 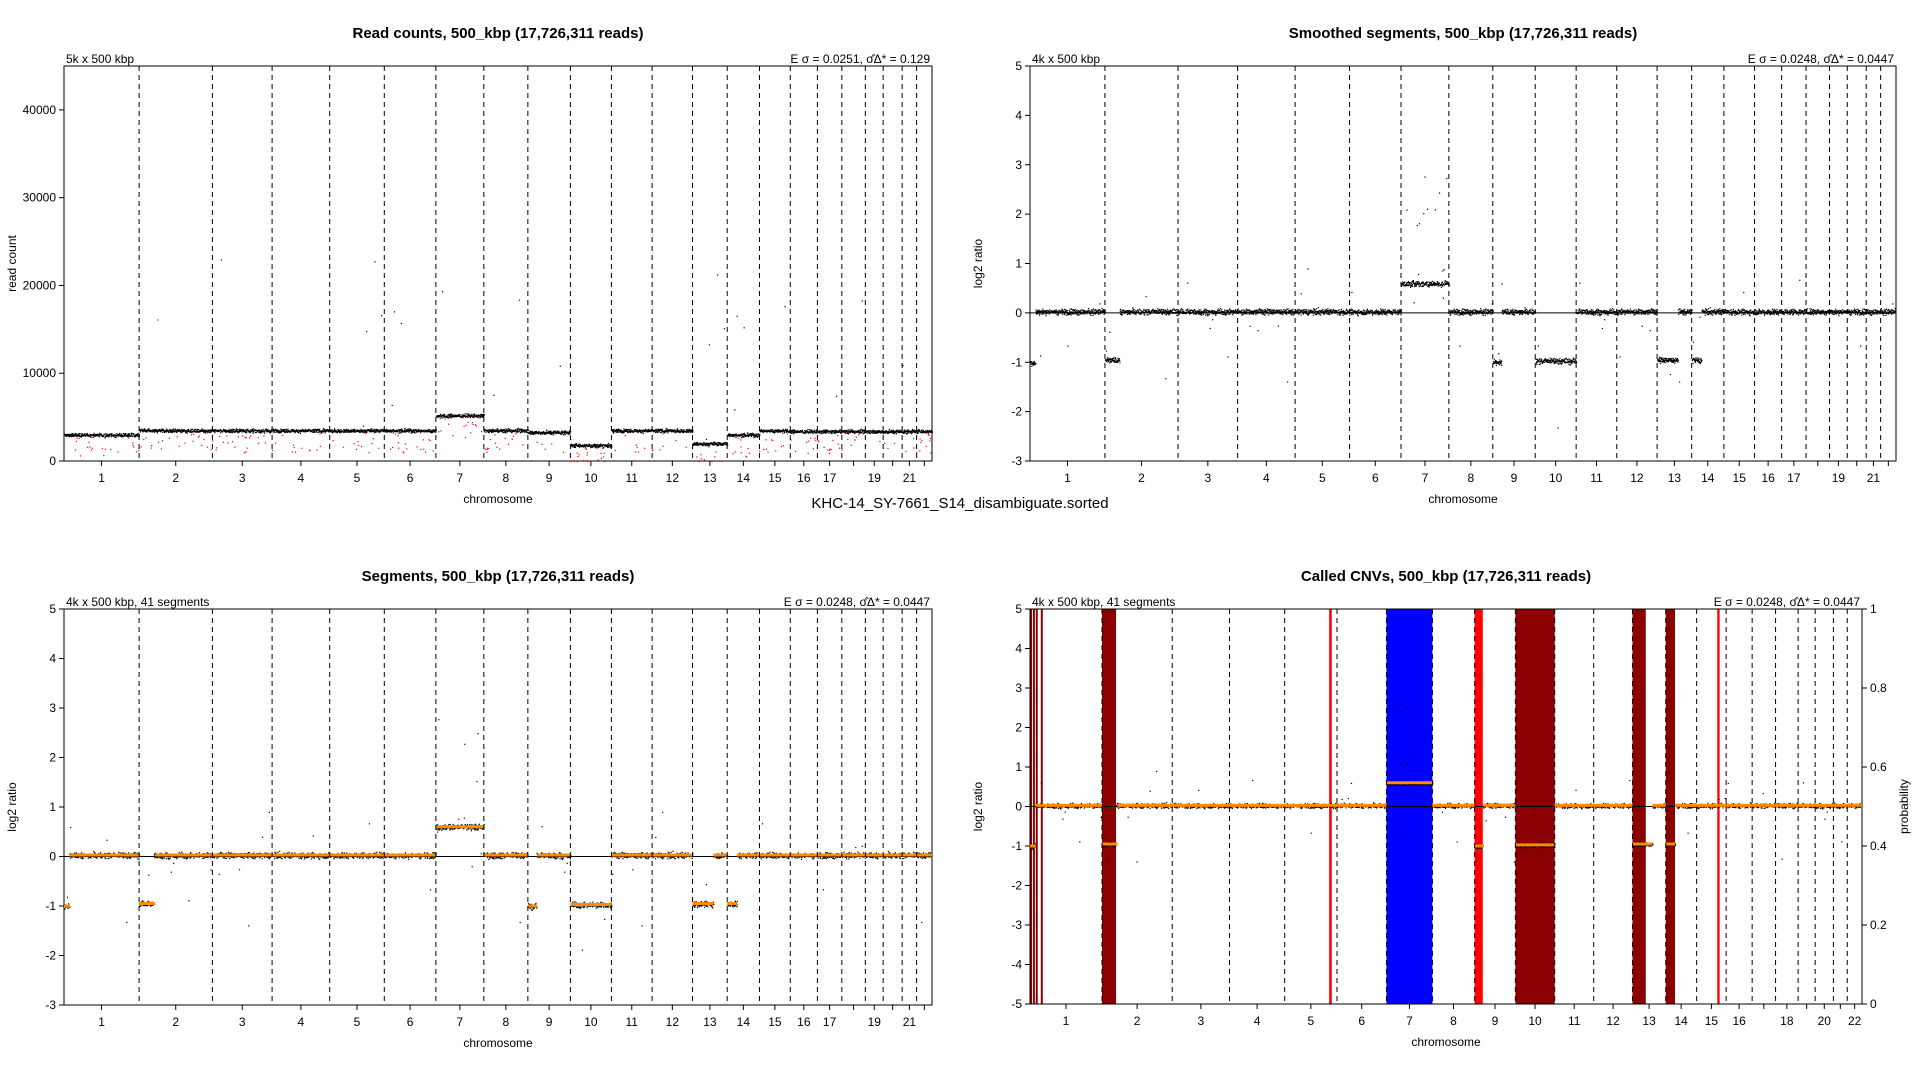 What do you see at coordinates (357, 478) in the screenshot?
I see `read-counts-xtick-label: 5` at bounding box center [357, 478].